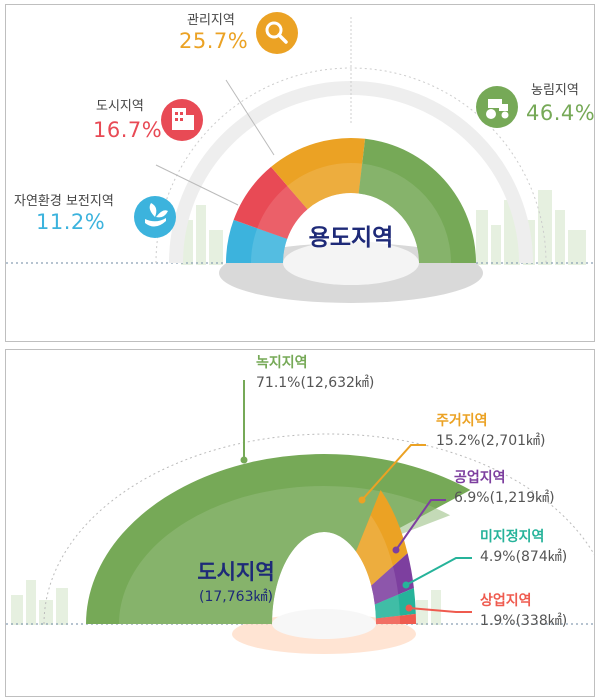  What do you see at coordinates (524, 621) in the screenshot?
I see `value-commercial-area: 1.9%(338㎢)` at bounding box center [524, 621].